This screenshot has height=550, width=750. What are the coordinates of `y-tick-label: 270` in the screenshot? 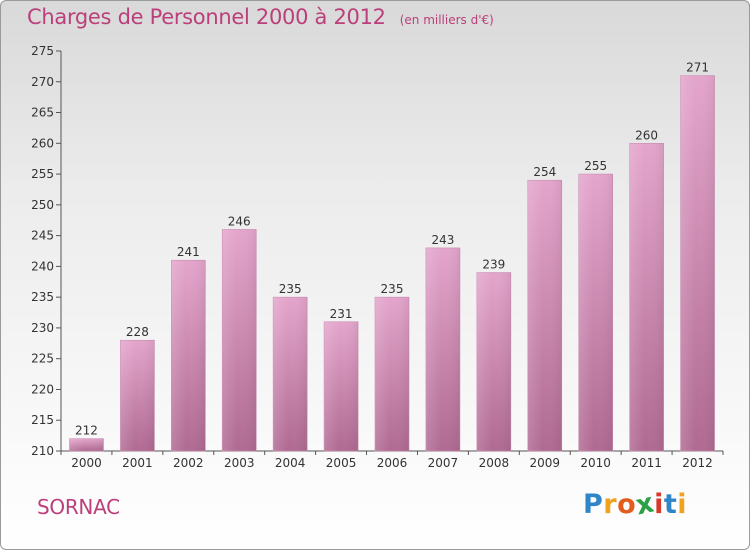 It's located at (42, 82).